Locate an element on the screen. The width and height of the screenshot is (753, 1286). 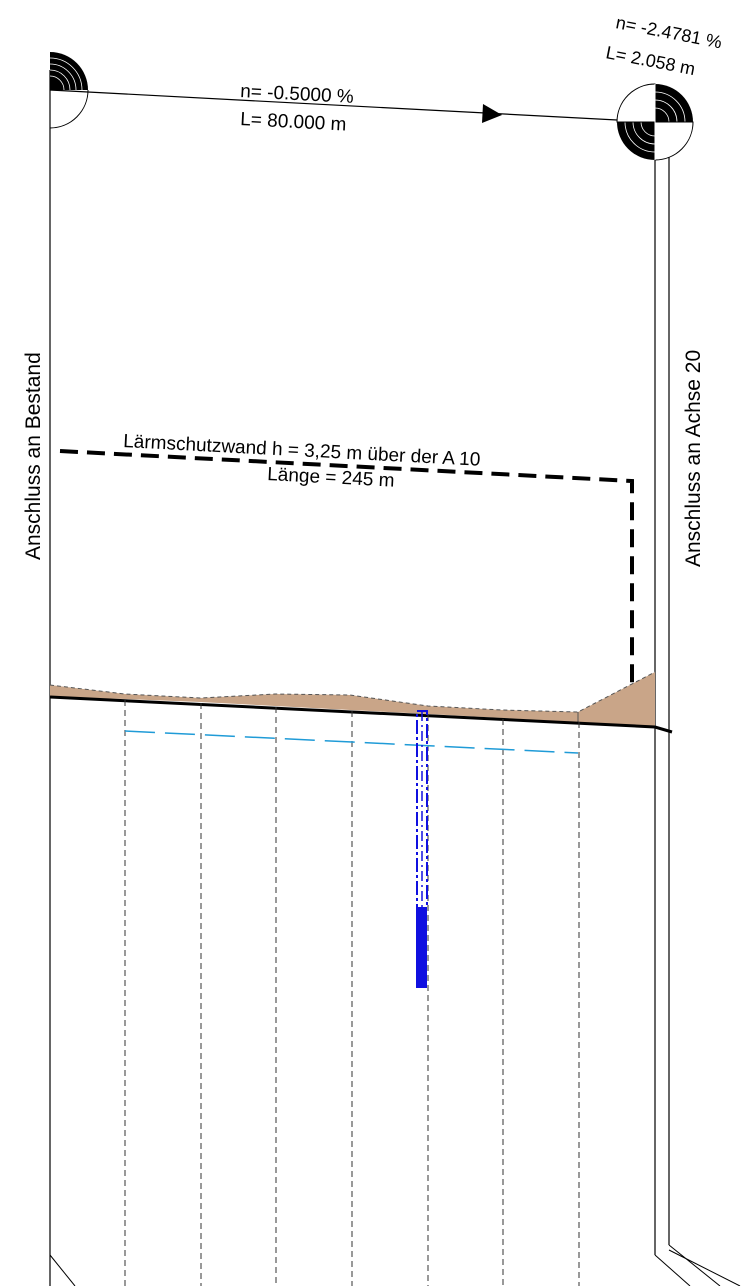
alignment-line is located at coordinates (352, 106).